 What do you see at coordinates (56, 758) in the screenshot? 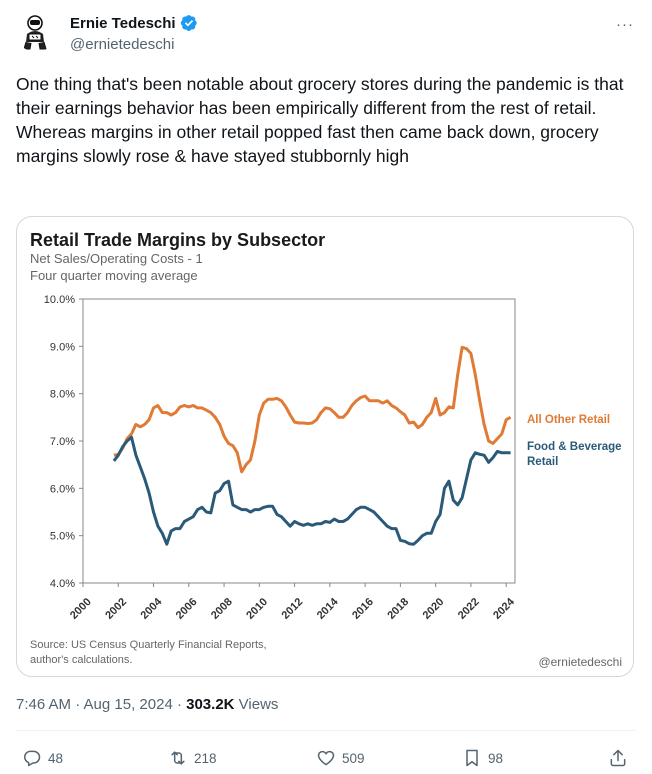
I see `reply-count: 48` at bounding box center [56, 758].